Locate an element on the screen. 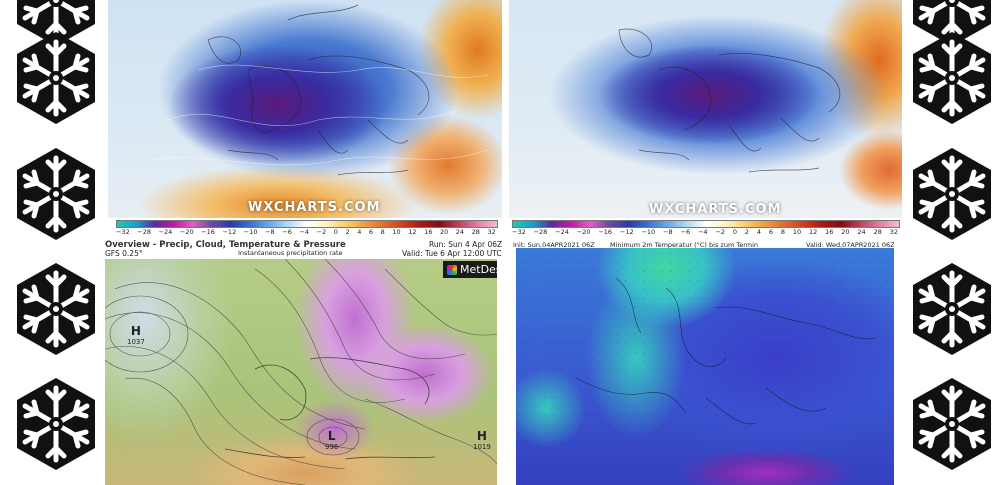  pressure-label-high: H 1019 is located at coordinates (482, 440).